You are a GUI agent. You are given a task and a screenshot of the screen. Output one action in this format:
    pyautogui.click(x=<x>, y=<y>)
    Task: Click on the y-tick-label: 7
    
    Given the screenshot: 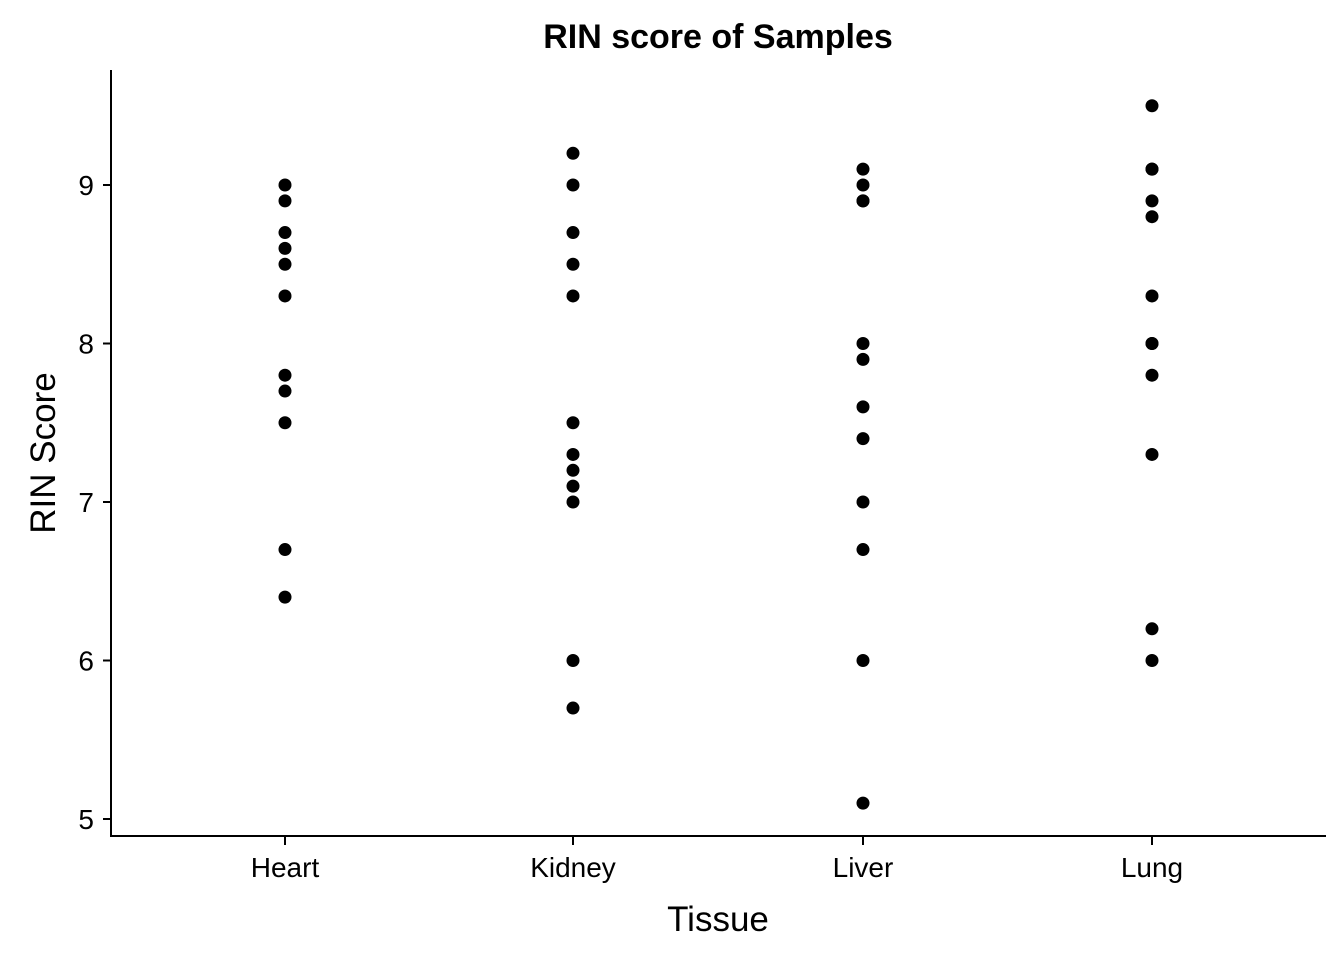 What is the action you would take?
    pyautogui.click(x=86, y=502)
    